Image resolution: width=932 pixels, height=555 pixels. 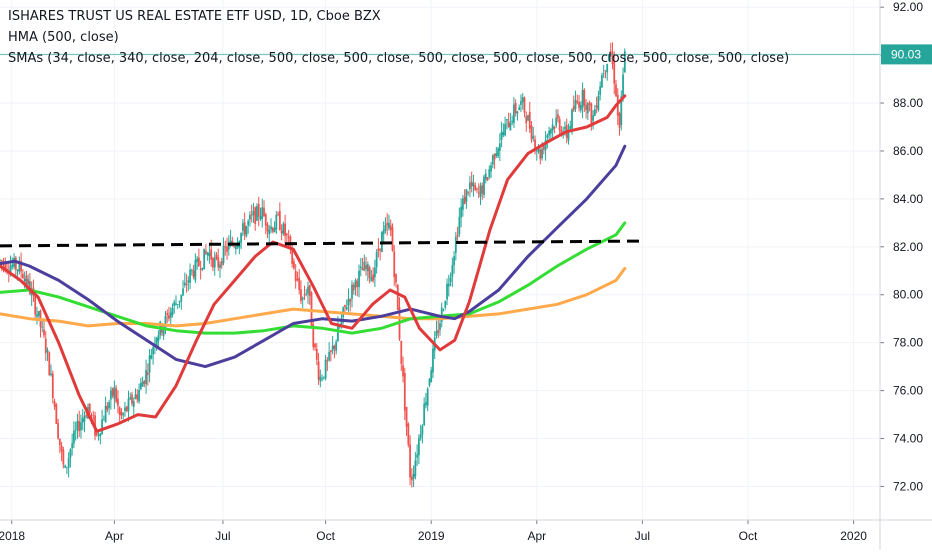 I want to click on sma-orange-line, so click(x=313, y=297).